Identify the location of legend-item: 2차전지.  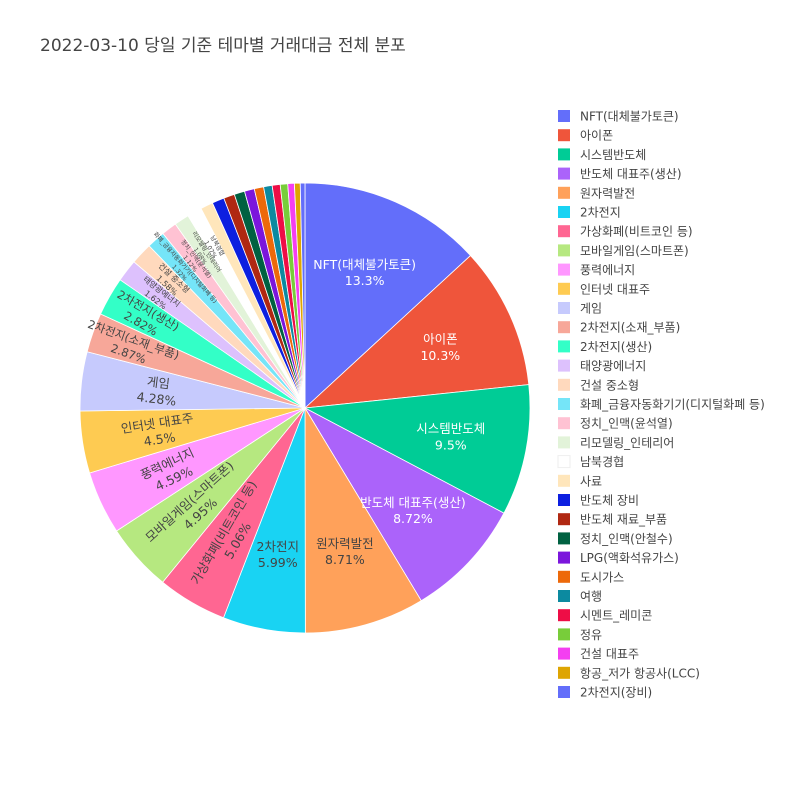
(589, 213).